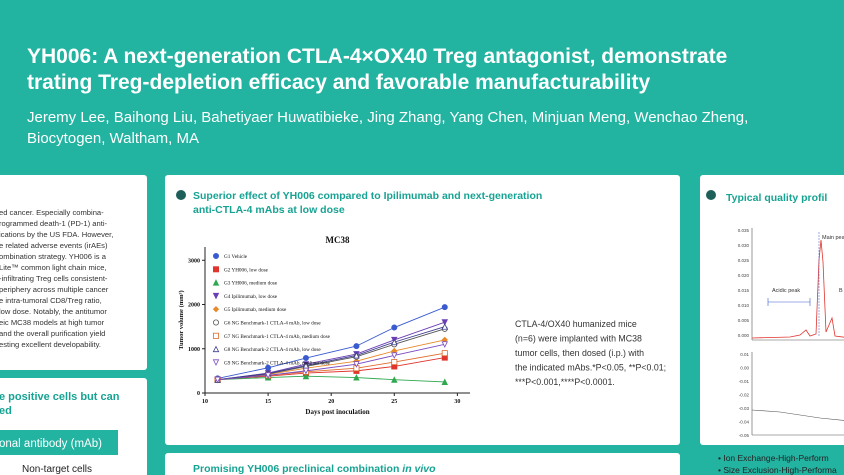  What do you see at coordinates (53, 267) in the screenshot?
I see `body-line: Lite™ common light chain mice,` at bounding box center [53, 267].